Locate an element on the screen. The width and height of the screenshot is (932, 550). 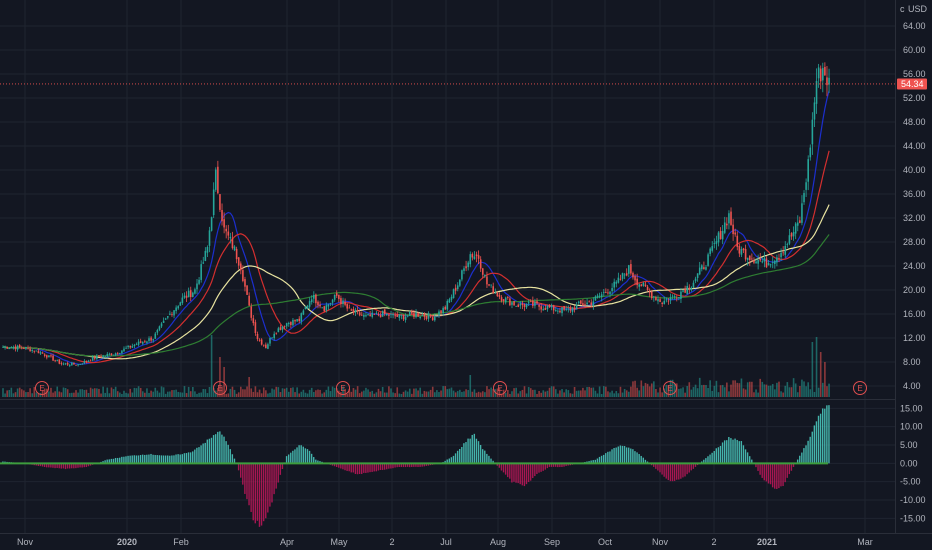
time-axis: Nov 2020 Feb Apr May 2 Jul Aug Sep Oct Nov 2 2021 Mar is located at coordinates (445, 542).